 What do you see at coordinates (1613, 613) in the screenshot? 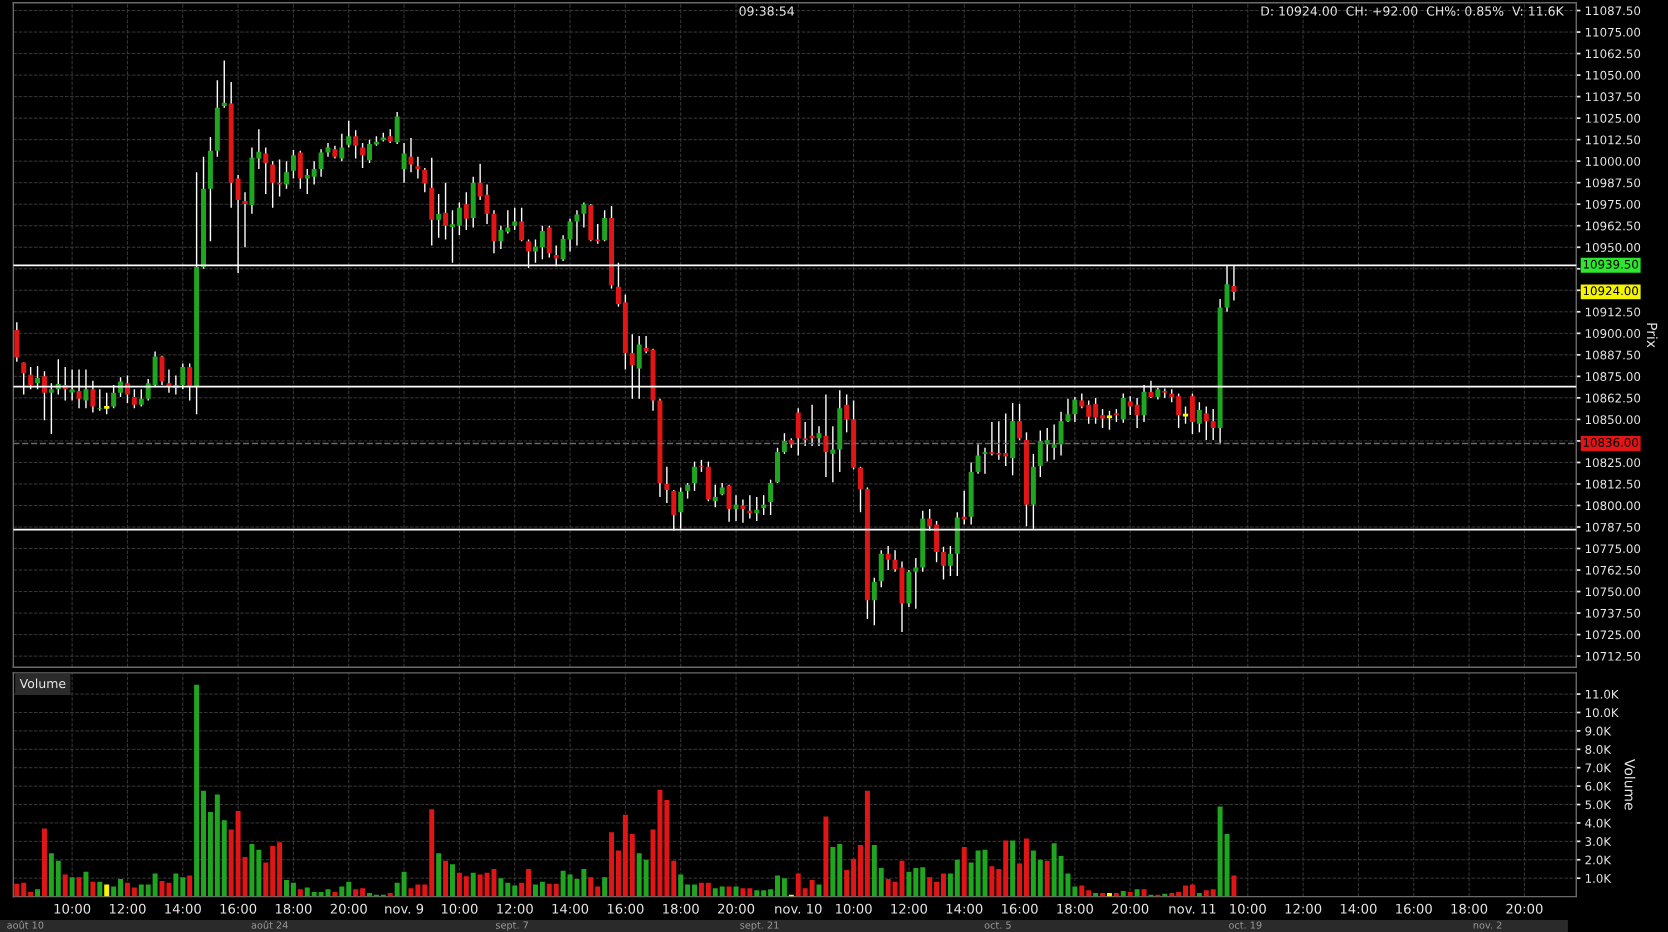
I see `y-tick-label: 10737.50` at bounding box center [1613, 613].